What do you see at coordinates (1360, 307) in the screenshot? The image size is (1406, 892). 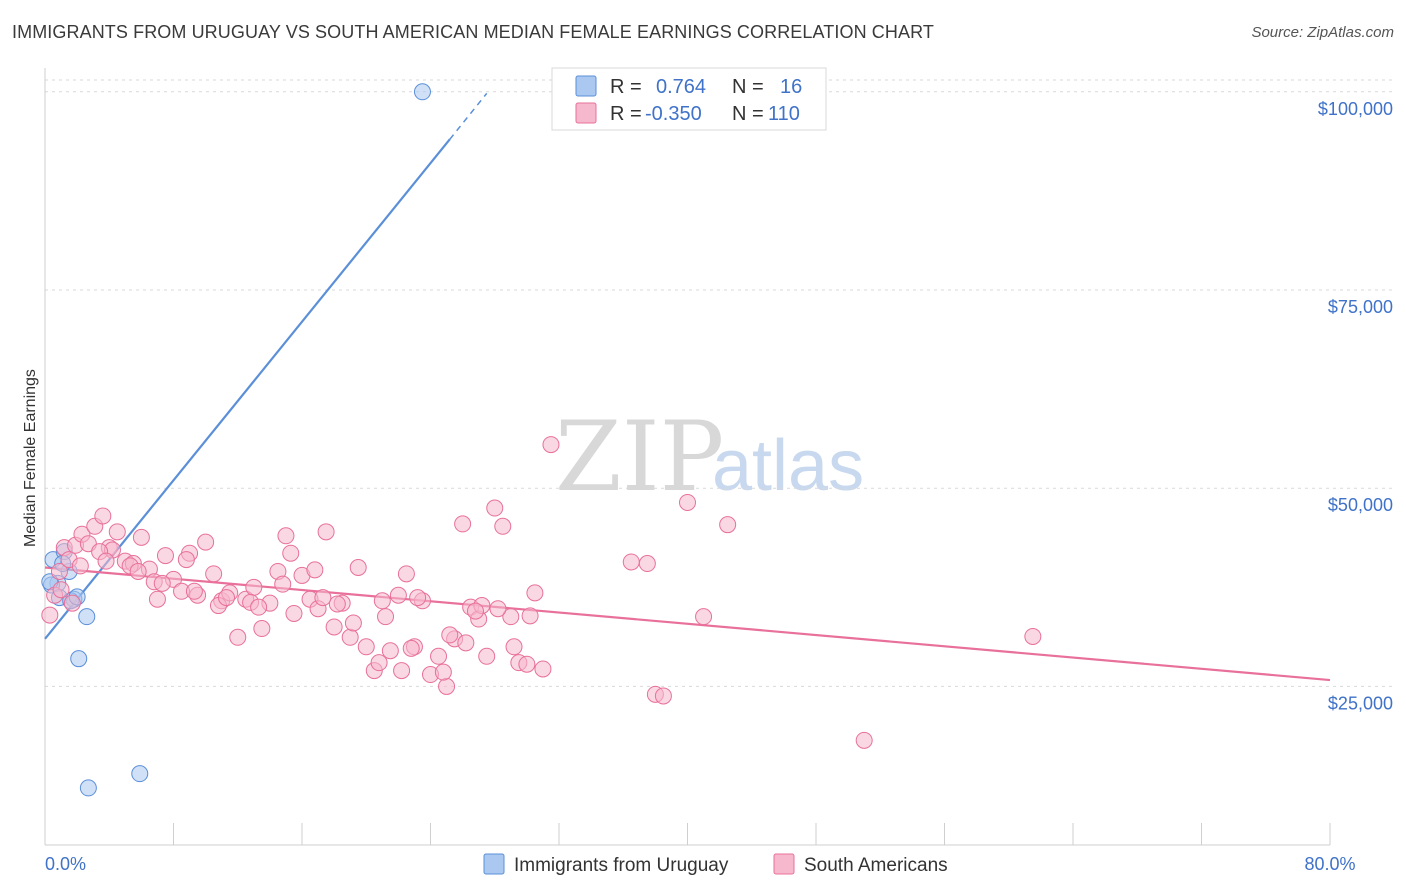 I see `y-tick-label: $75,000` at bounding box center [1360, 307].